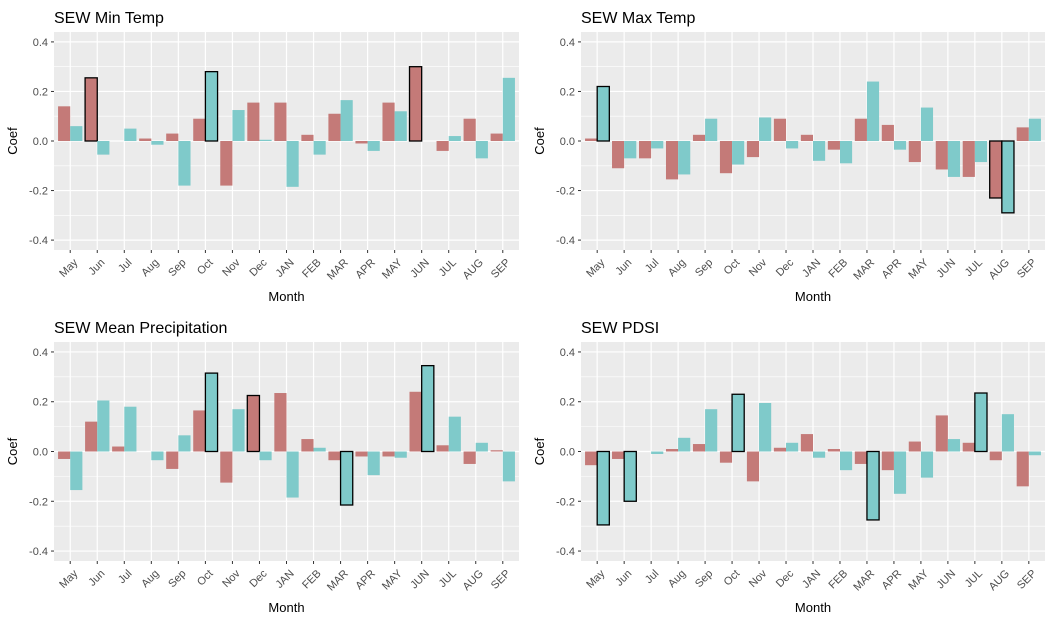  Describe the element at coordinates (40, 353) in the screenshot. I see `y-tick-label: 0.4` at that location.